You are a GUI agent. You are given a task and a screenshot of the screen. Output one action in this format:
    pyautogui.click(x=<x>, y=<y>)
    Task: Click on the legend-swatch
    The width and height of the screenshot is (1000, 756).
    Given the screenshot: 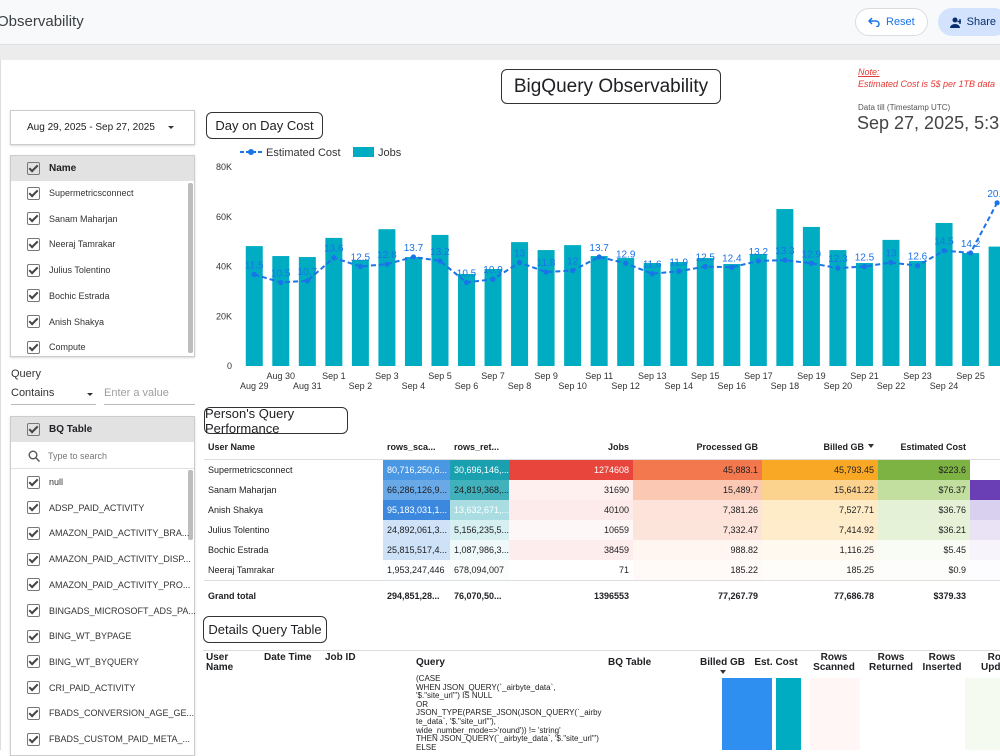 What is the action you would take?
    pyautogui.click(x=363, y=152)
    